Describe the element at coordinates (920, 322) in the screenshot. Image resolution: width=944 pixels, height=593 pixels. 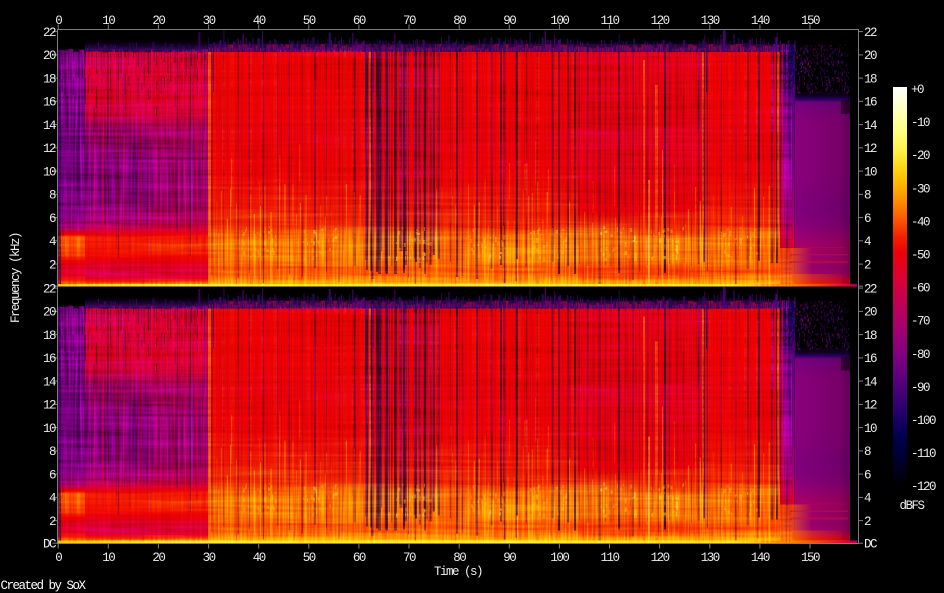
I see `svg-text: -70` at that location.